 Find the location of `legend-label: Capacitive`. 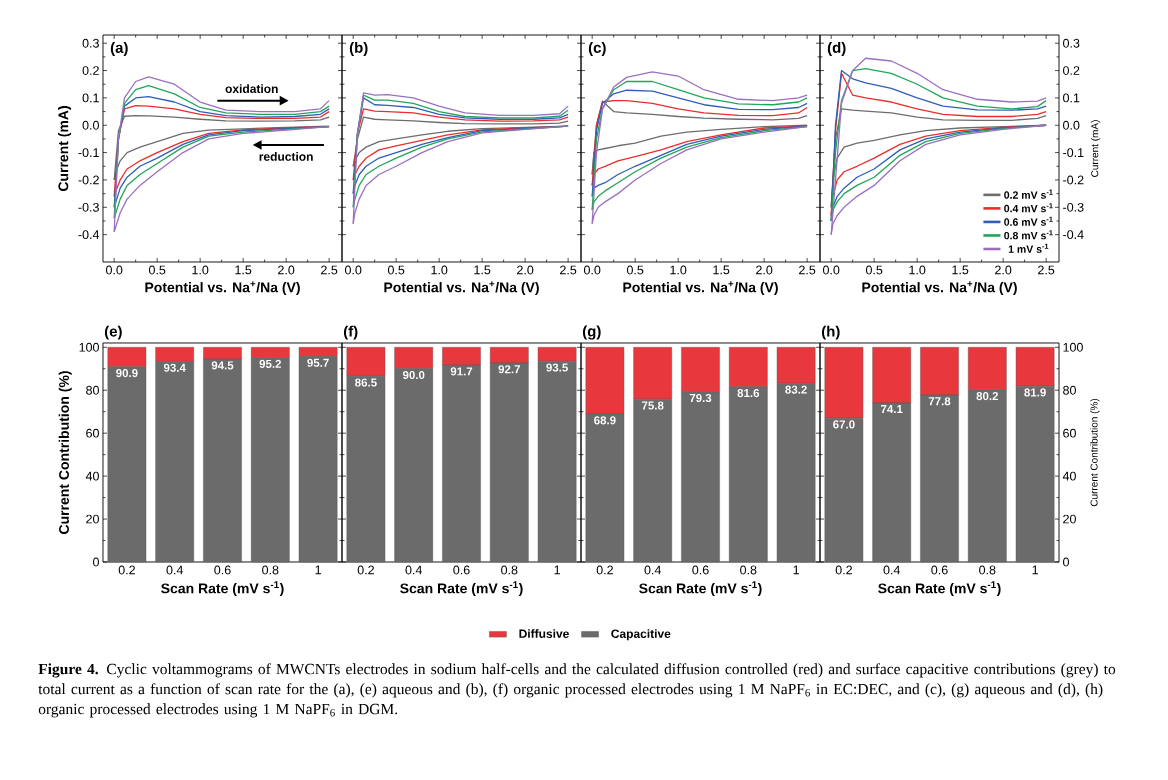

legend-label: Capacitive is located at coordinates (641, 635).